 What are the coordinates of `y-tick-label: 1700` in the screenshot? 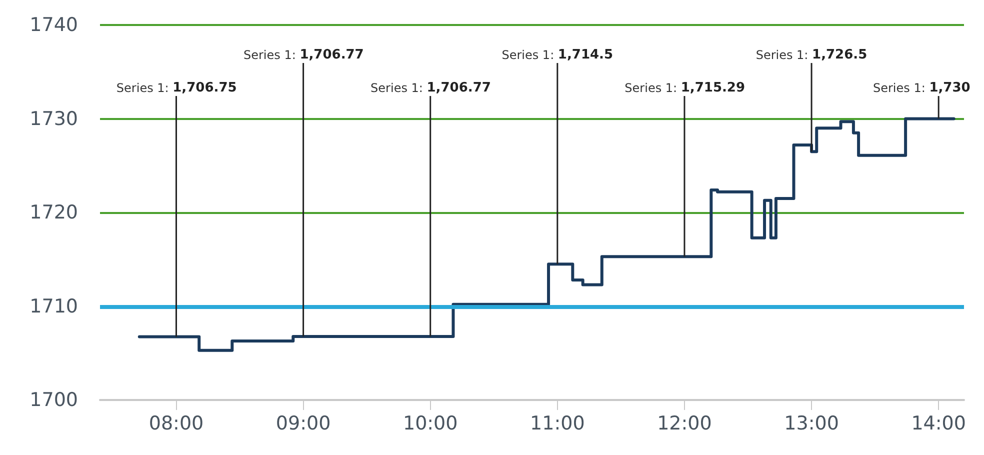 It's located at (54, 400).